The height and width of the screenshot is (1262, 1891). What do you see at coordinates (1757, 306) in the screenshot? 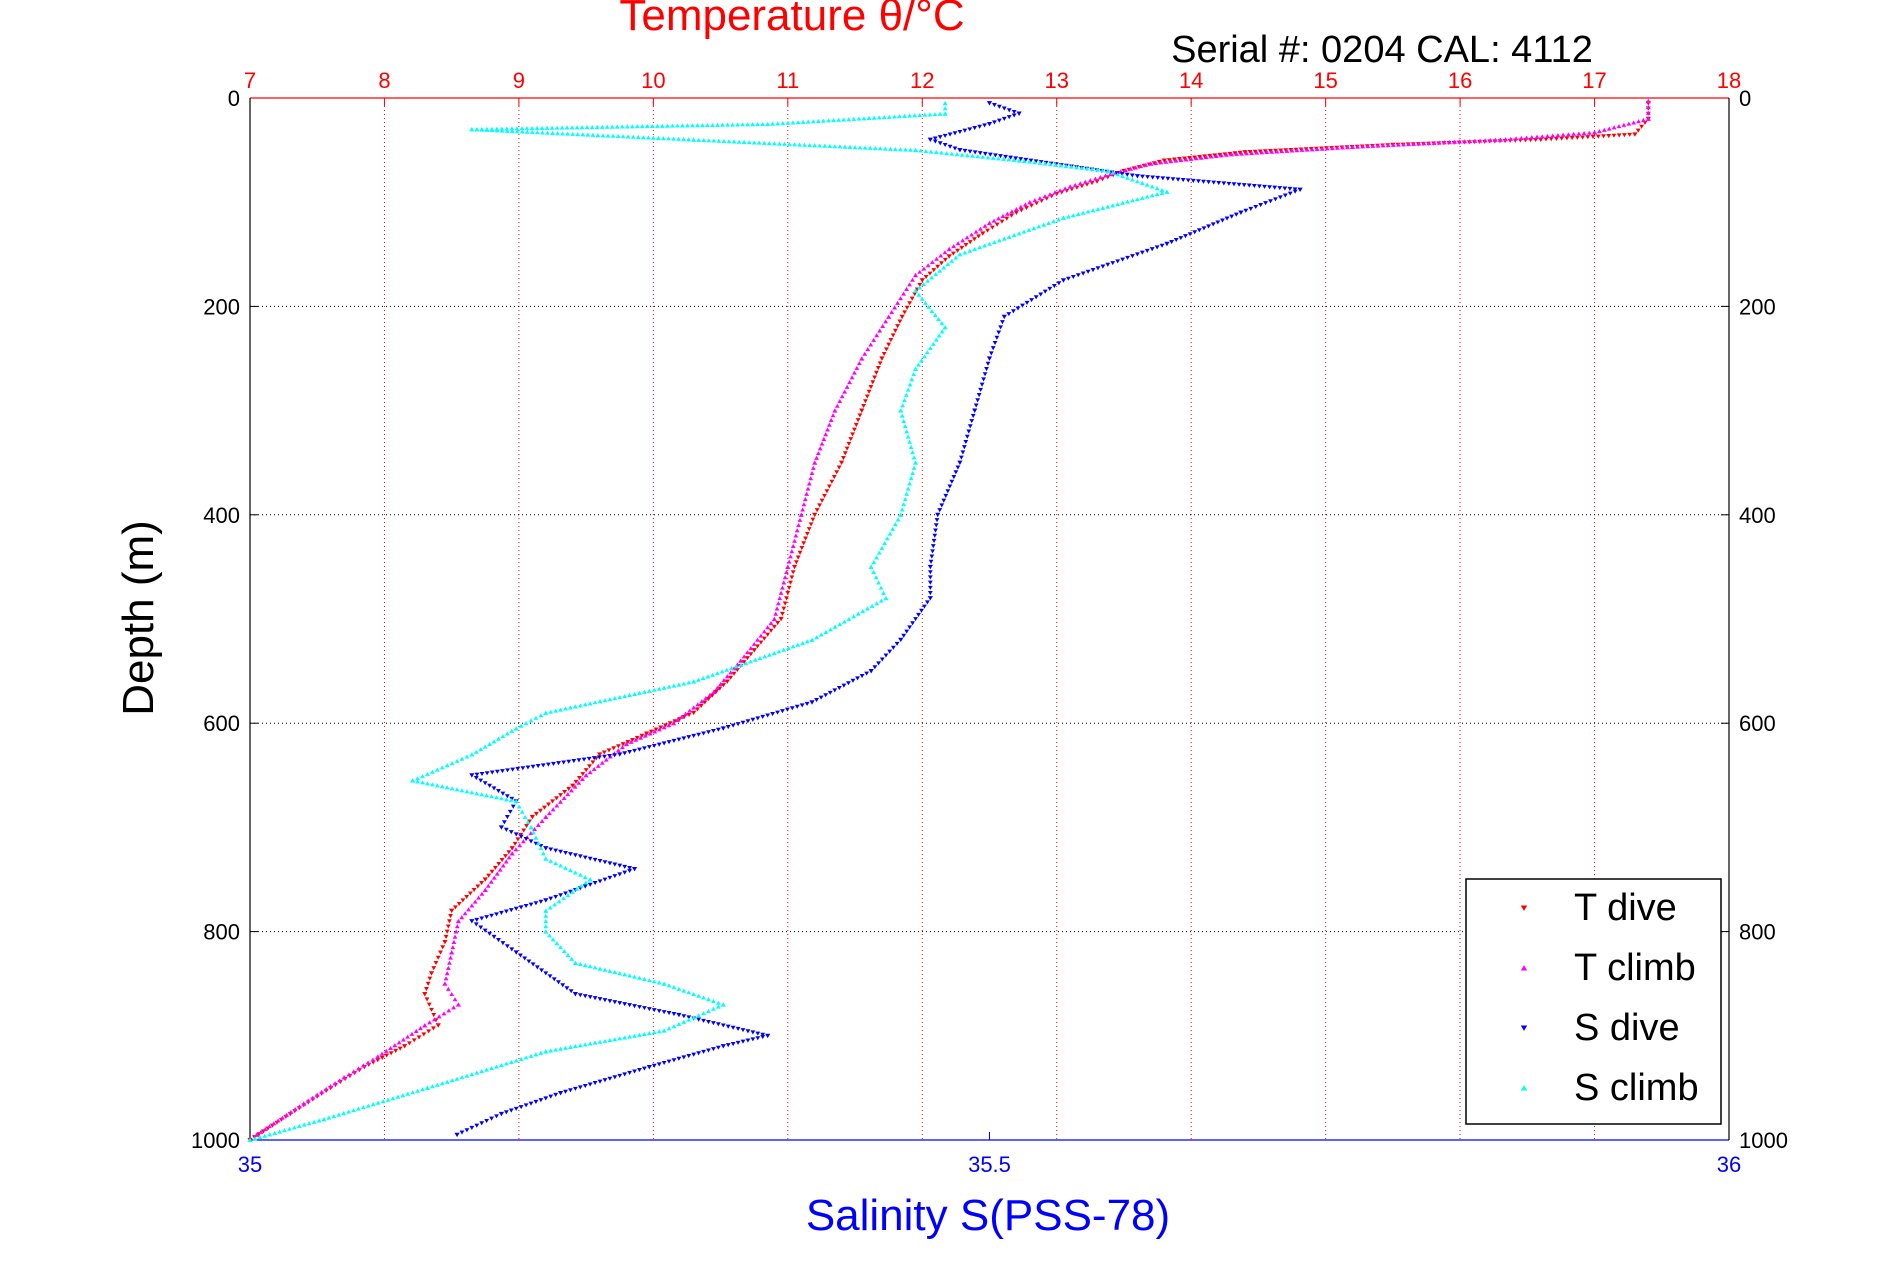
I see `tick-label-depth-right: 200` at bounding box center [1757, 306].